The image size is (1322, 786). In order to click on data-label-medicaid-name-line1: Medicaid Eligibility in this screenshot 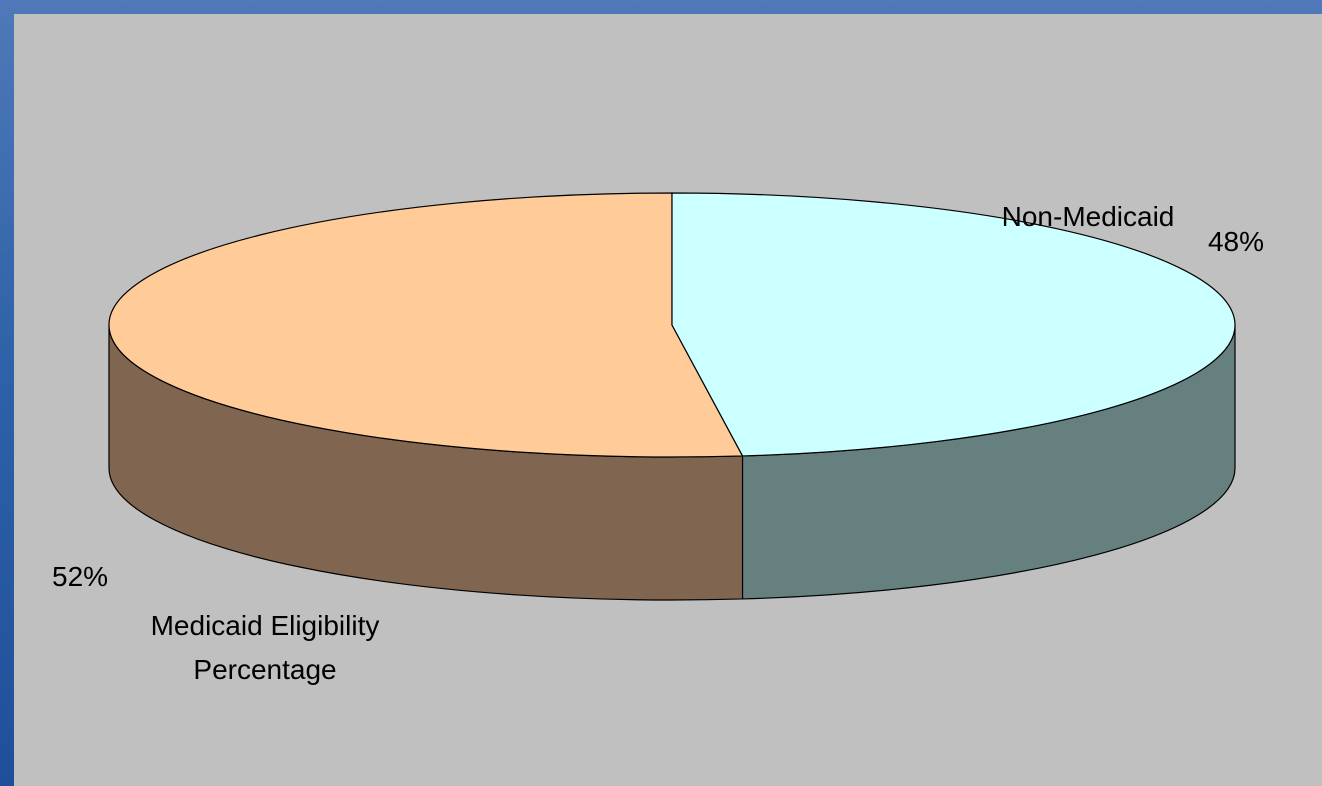, I will do `click(265, 625)`.